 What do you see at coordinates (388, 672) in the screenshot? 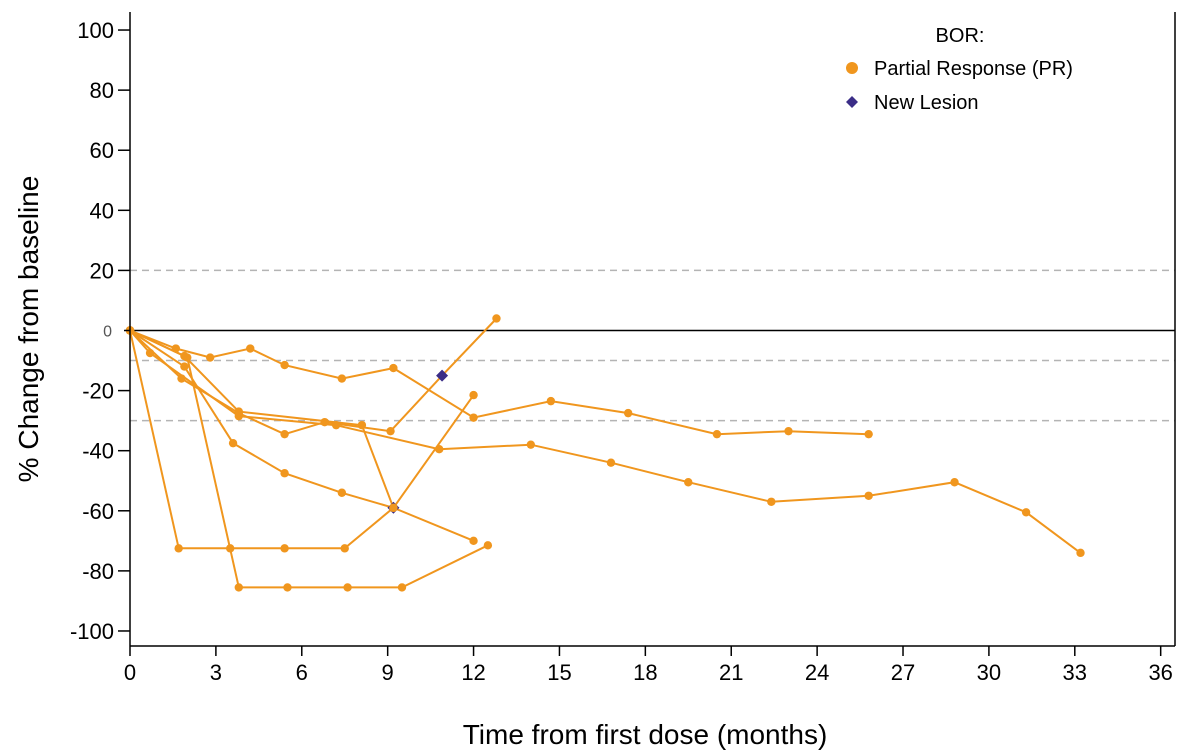
I see `x-tick-label: 9` at bounding box center [388, 672].